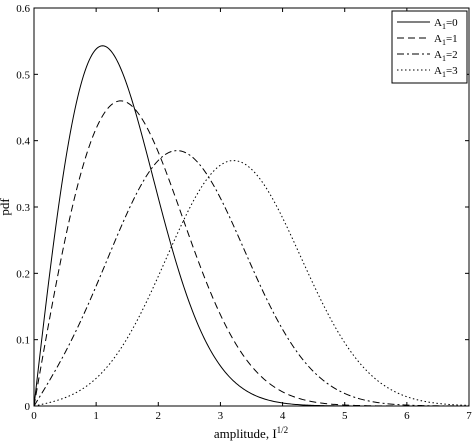 The image size is (474, 443). Describe the element at coordinates (452, 23) in the screenshot. I see `legend-label-suffix: =0` at that location.